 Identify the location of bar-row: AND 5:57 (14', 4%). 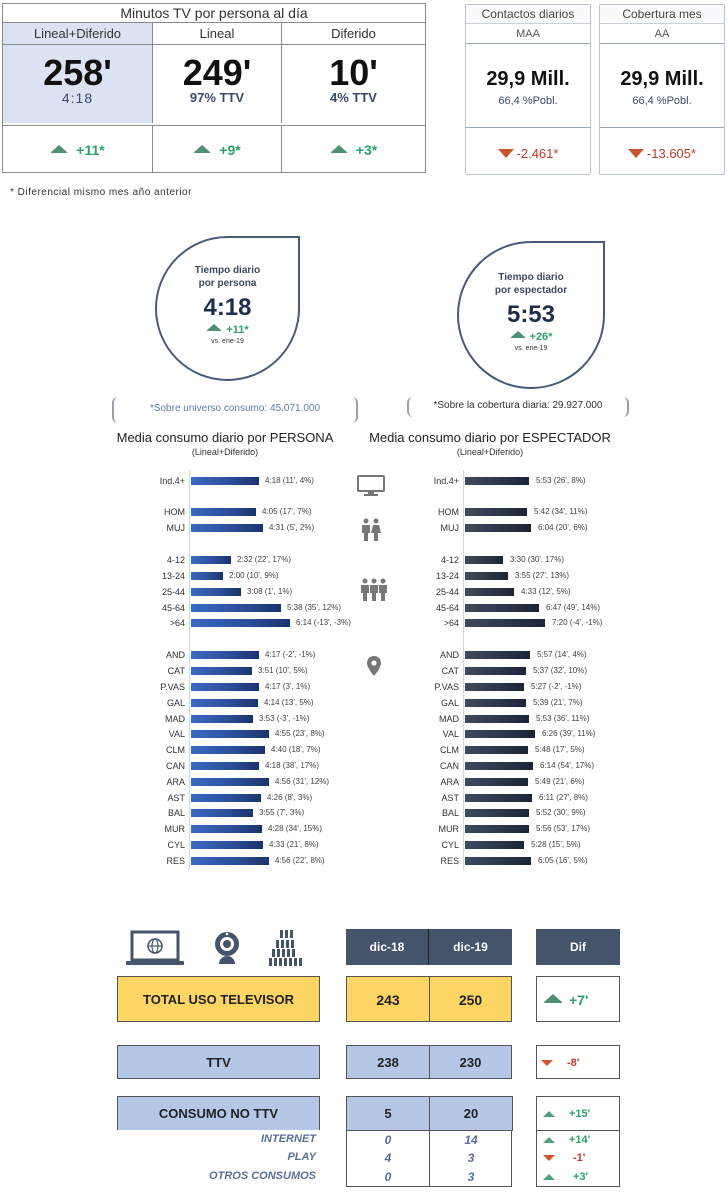
(513, 655).